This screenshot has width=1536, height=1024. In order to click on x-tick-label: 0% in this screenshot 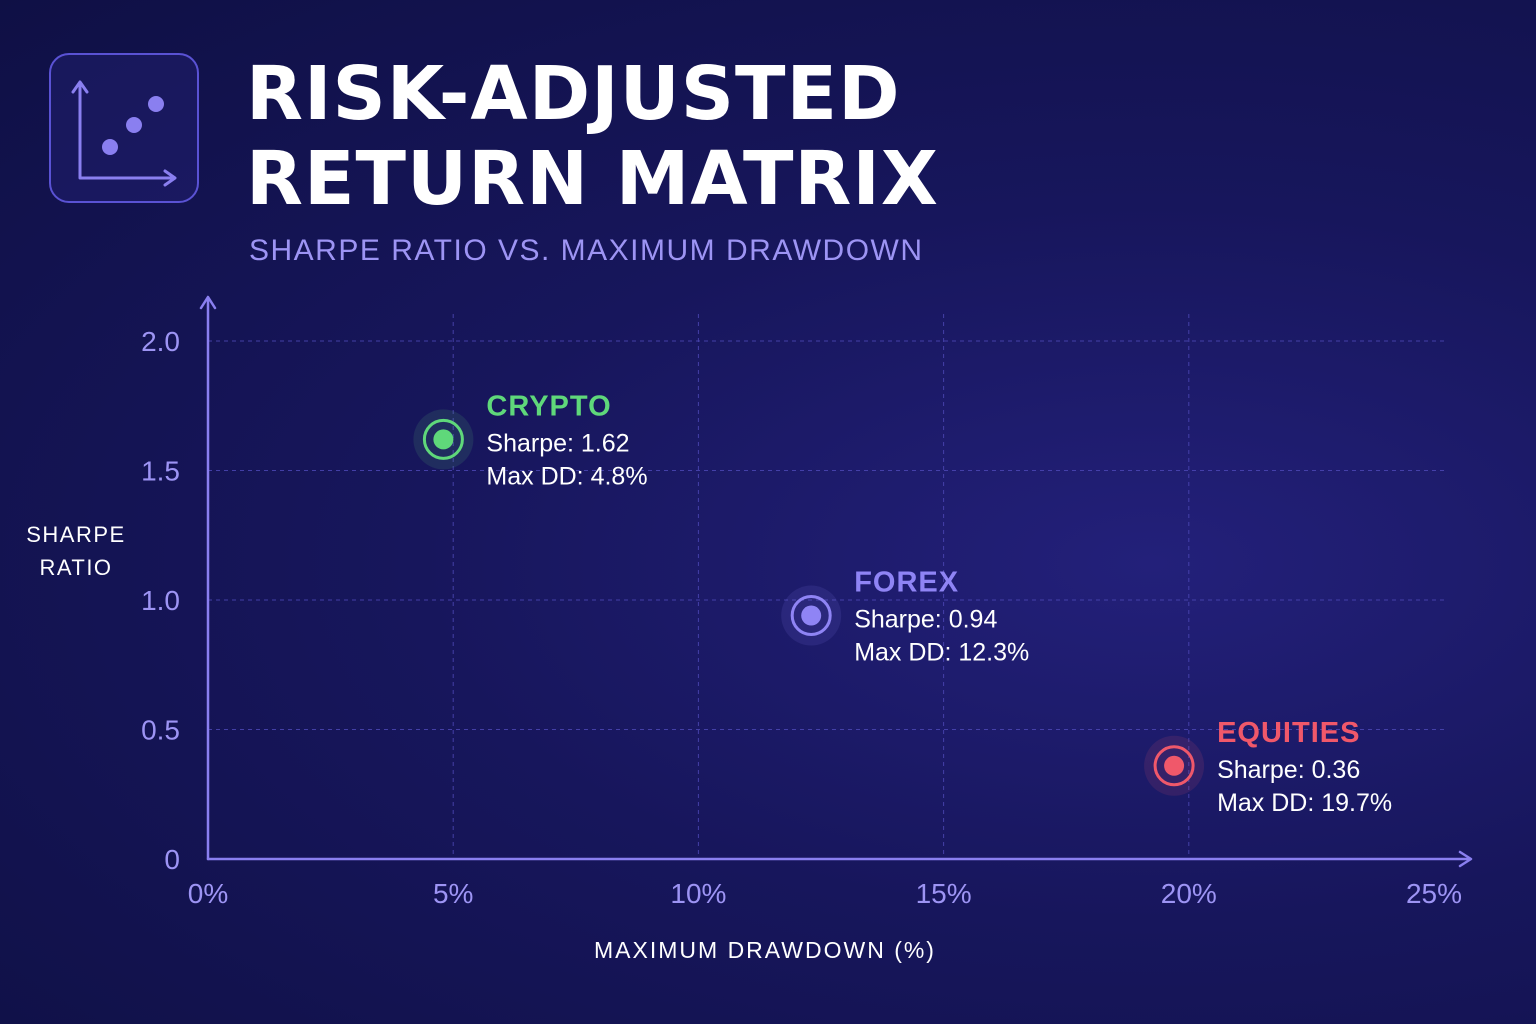, I will do `click(208, 893)`.